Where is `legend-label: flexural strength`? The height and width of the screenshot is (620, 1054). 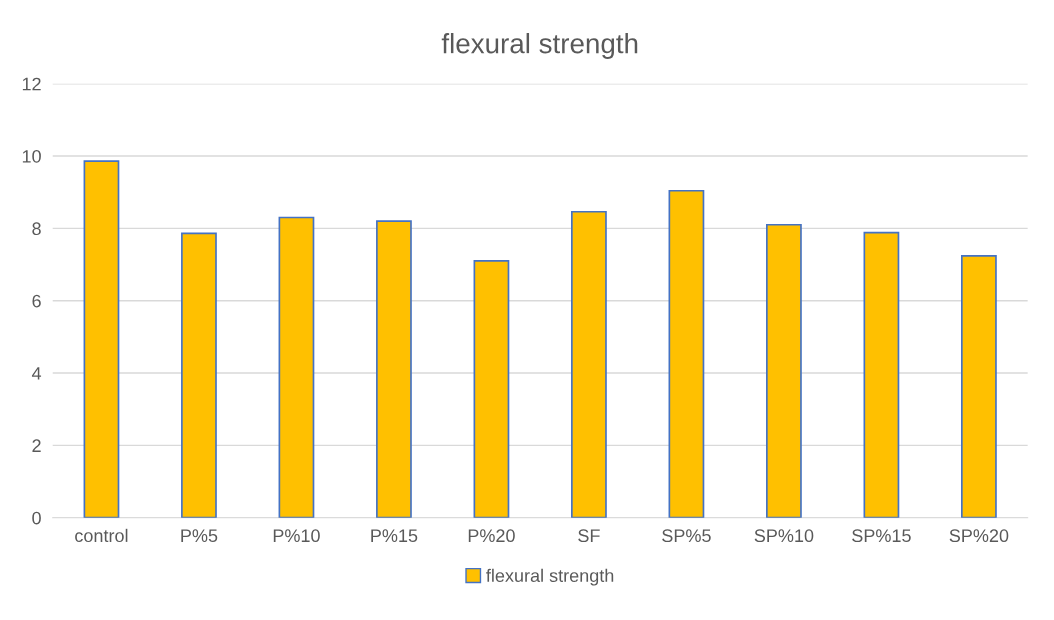 legend-label: flexural strength is located at coordinates (550, 577).